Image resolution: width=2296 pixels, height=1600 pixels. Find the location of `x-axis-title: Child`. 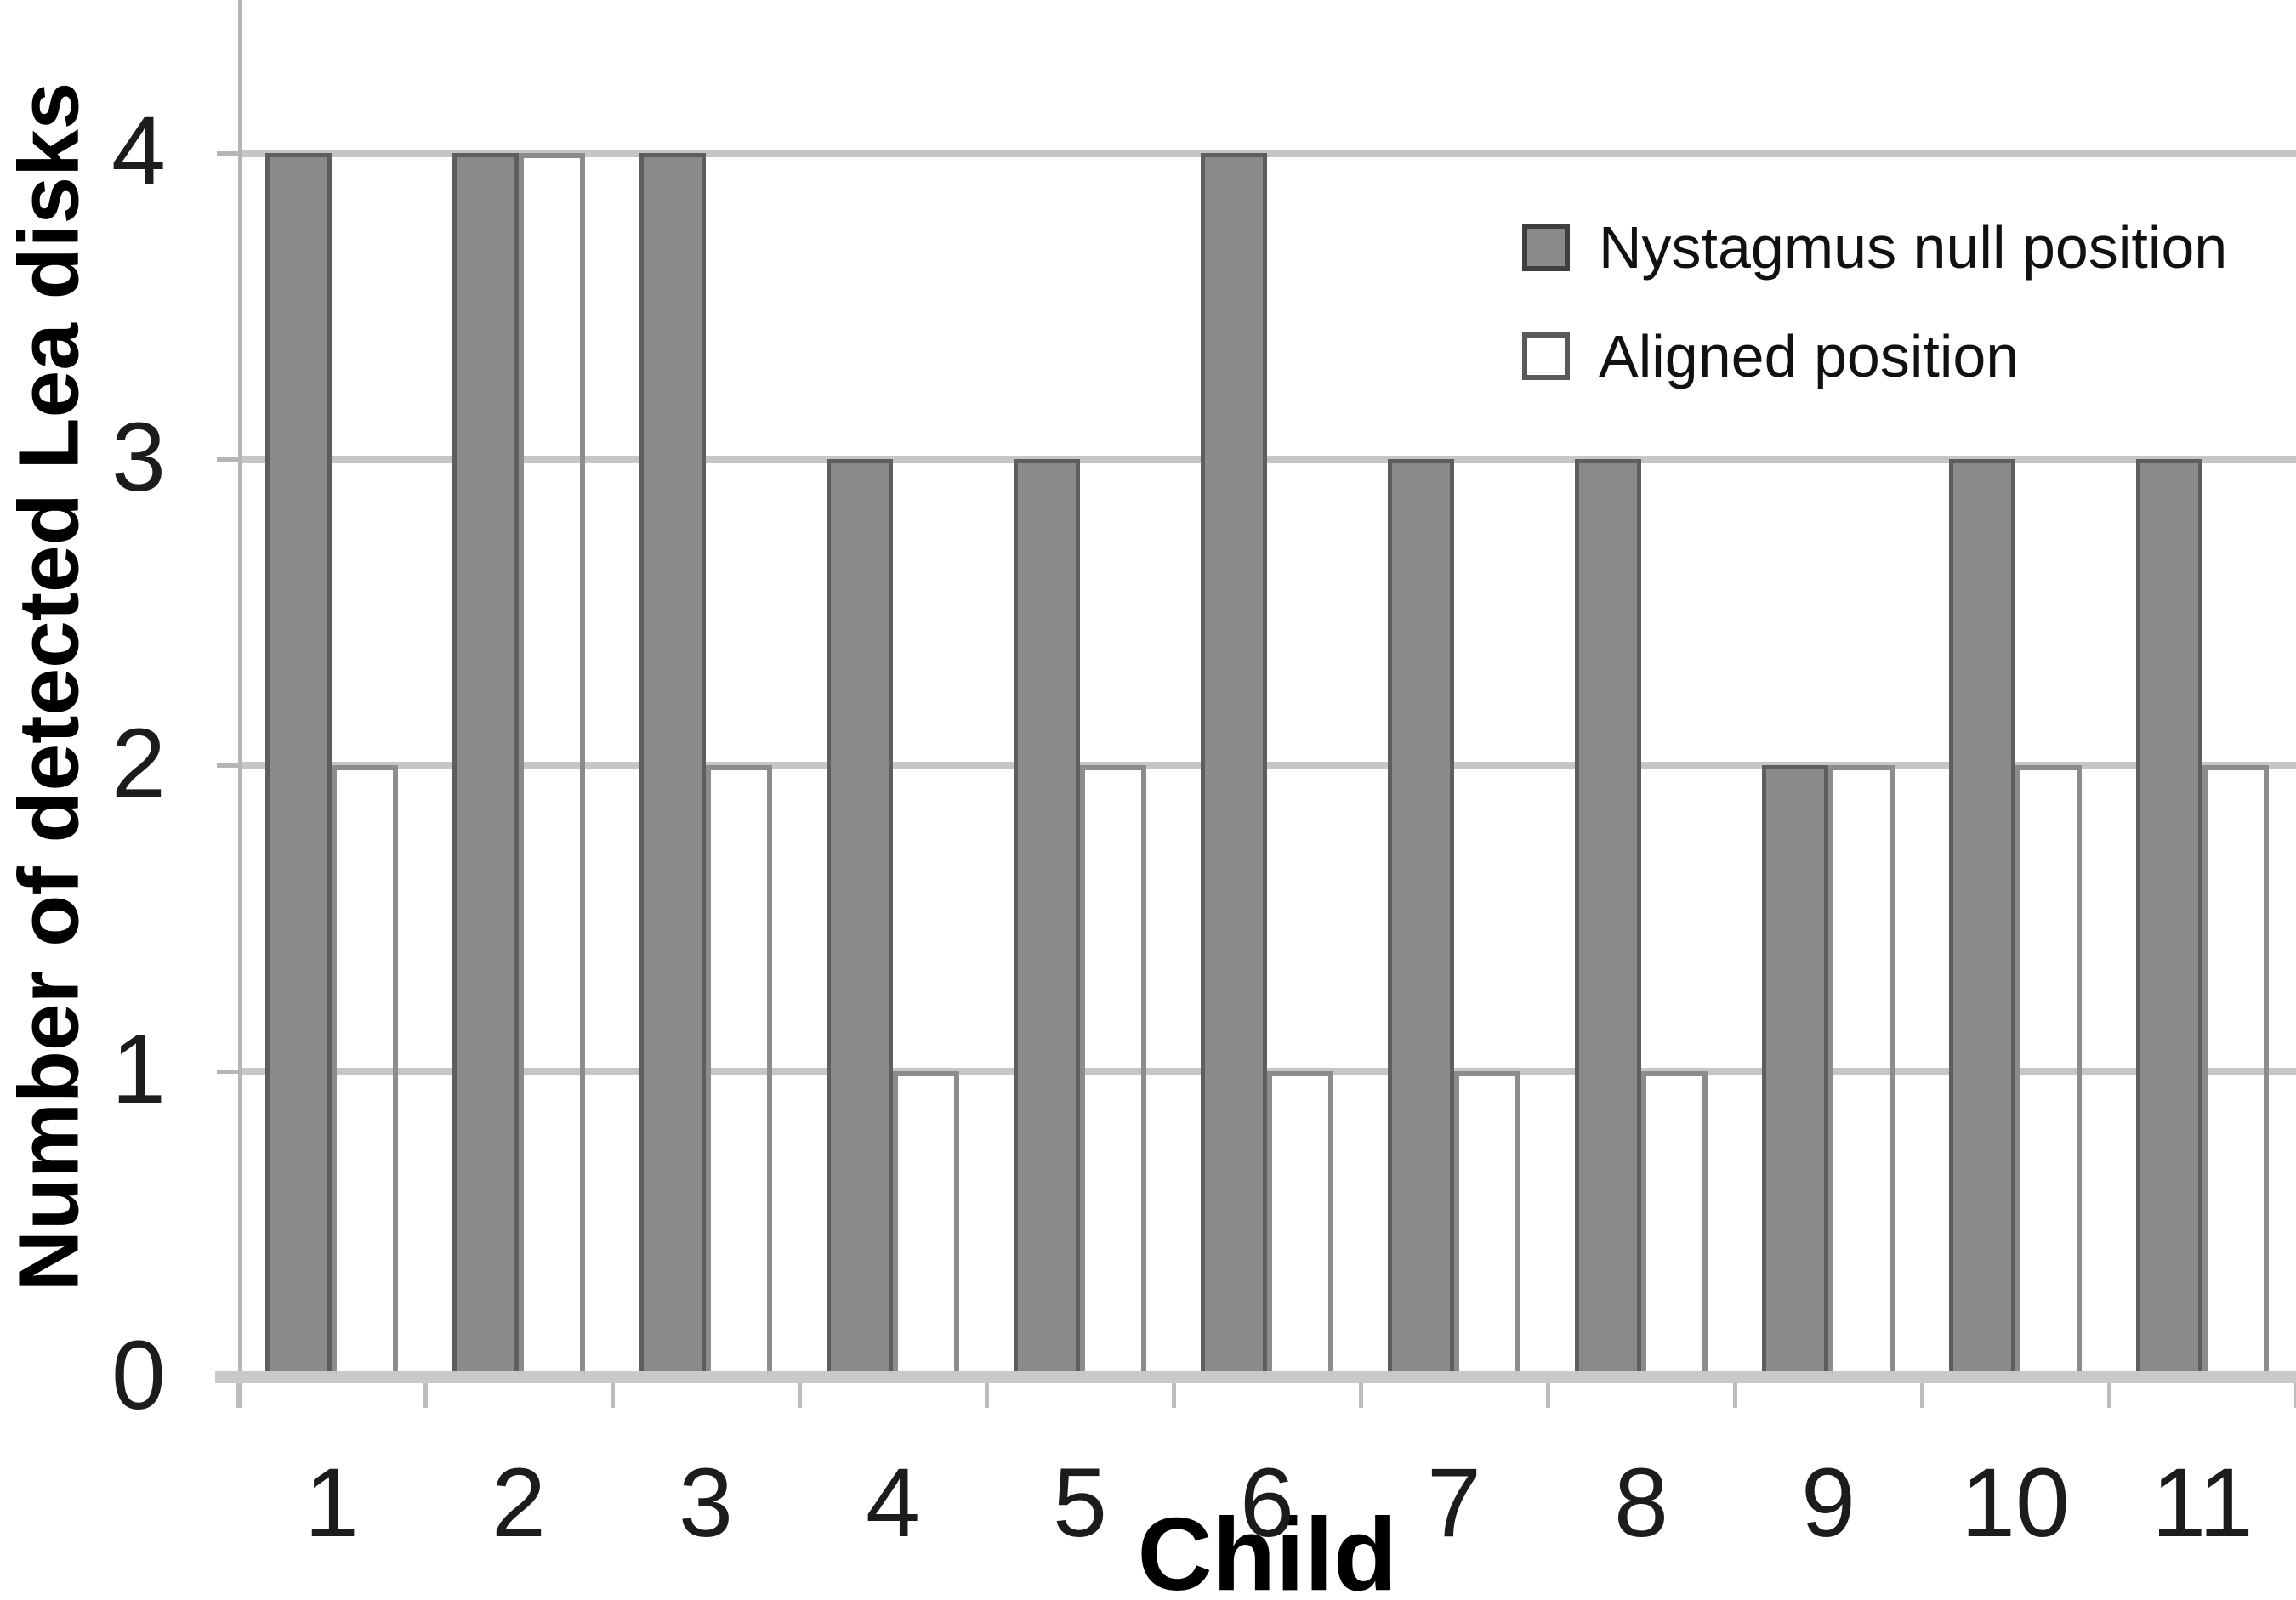

x-axis-title: Child is located at coordinates (1267, 1548).